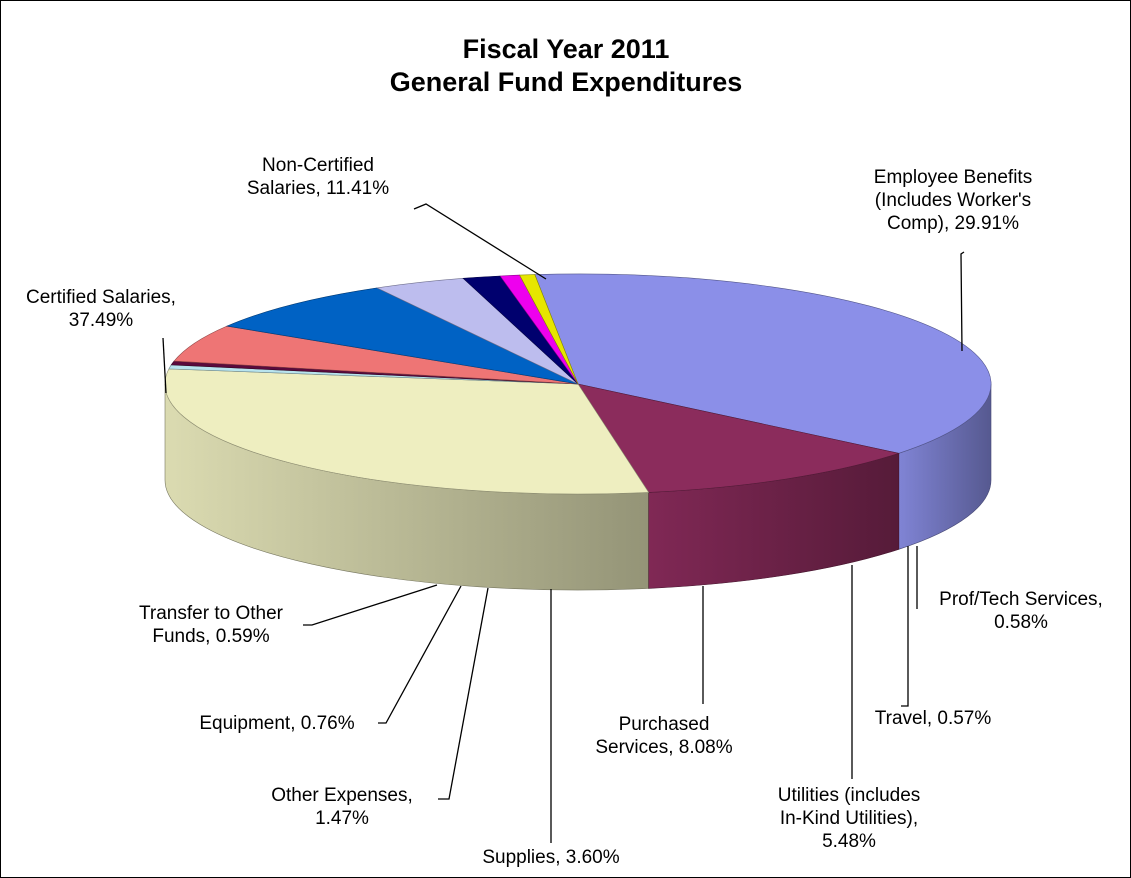 The height and width of the screenshot is (878, 1131). What do you see at coordinates (342, 818) in the screenshot?
I see `label-line: 1.47%` at bounding box center [342, 818].